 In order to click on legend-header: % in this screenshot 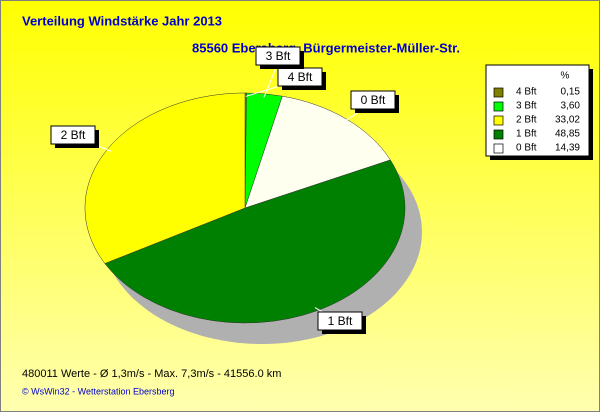, I will do `click(565, 76)`.